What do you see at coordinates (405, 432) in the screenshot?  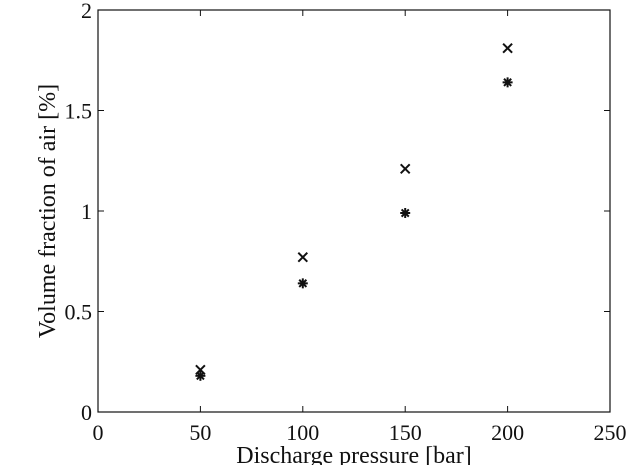 I see `x-tick-label: 150` at bounding box center [405, 432].